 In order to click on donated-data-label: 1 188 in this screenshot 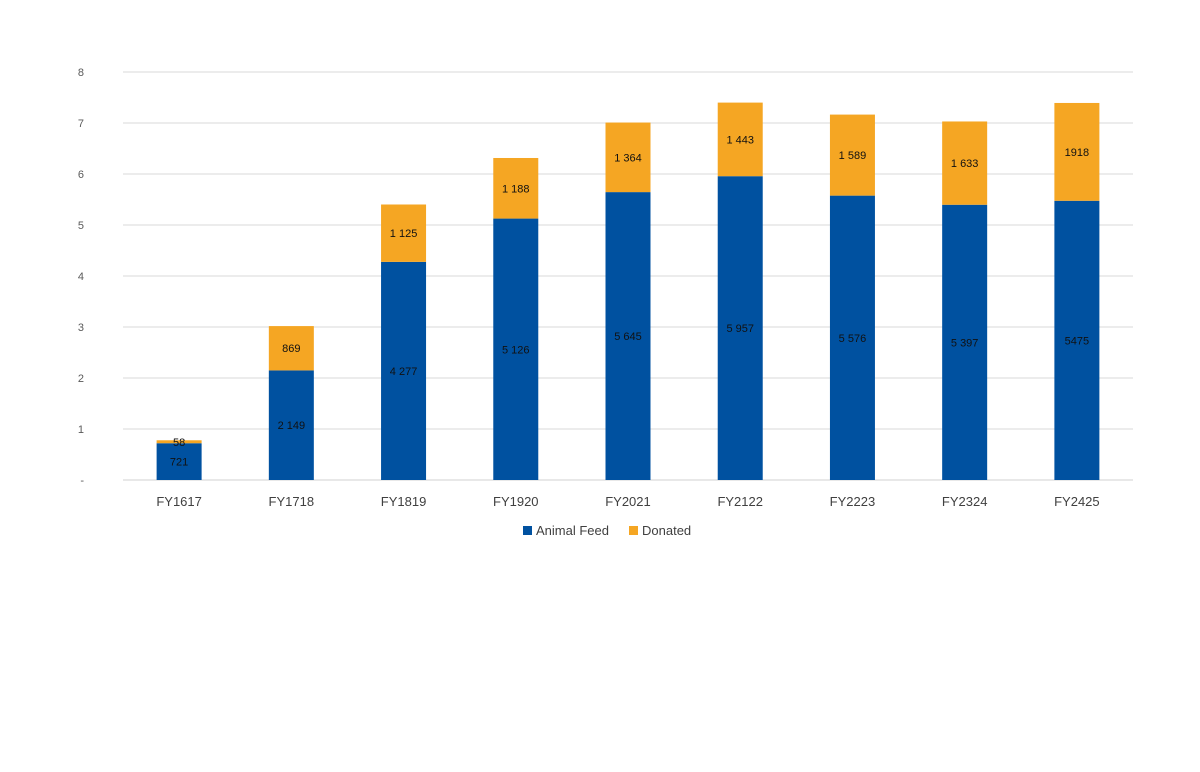, I will do `click(516, 189)`.